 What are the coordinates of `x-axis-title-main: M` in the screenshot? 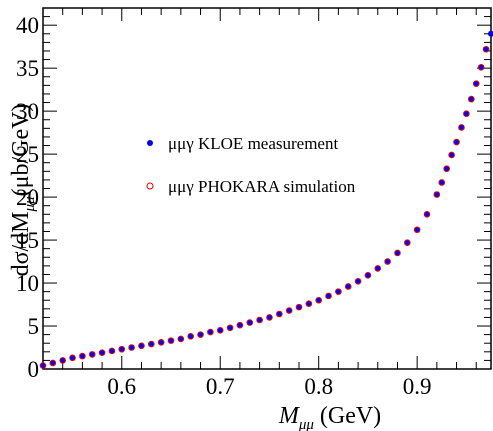 It's located at (289, 416).